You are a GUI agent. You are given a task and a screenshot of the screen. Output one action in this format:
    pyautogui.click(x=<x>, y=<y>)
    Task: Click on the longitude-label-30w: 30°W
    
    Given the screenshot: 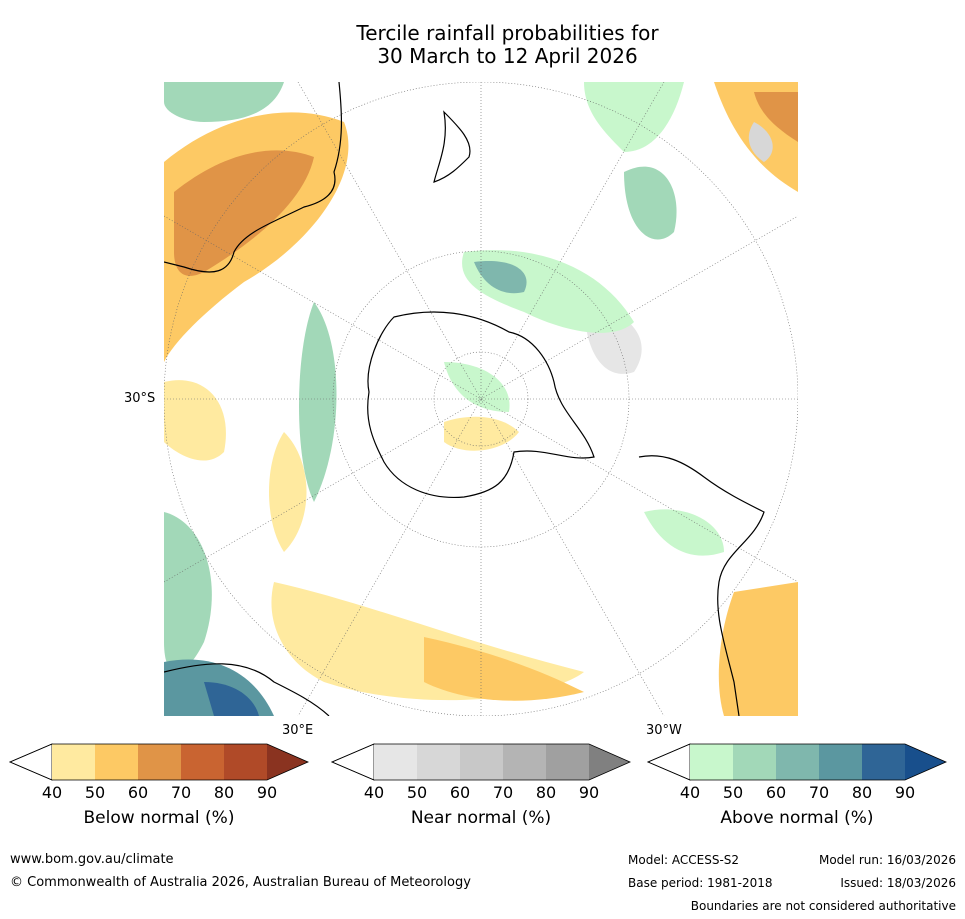 What is the action you would take?
    pyautogui.click(x=664, y=730)
    